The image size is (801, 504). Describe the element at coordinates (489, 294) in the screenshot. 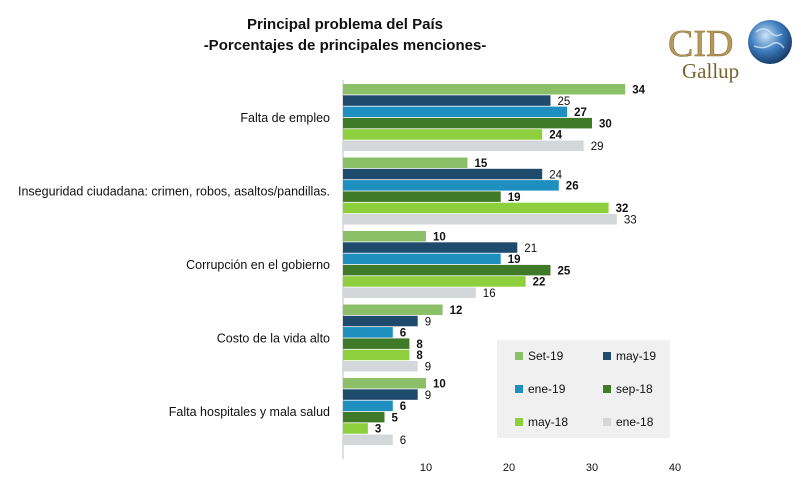

I see `data-label: 16` at that location.